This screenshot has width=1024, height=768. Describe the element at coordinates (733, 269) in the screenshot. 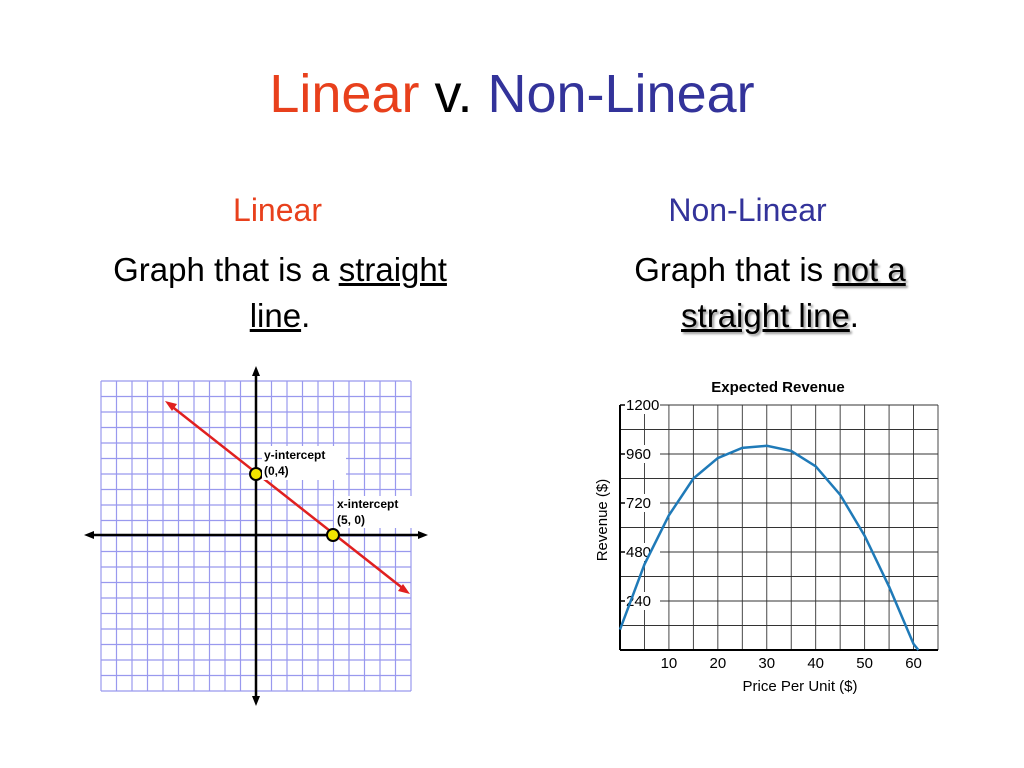

I see `nonlinear-desc-text: Graph that is` at that location.